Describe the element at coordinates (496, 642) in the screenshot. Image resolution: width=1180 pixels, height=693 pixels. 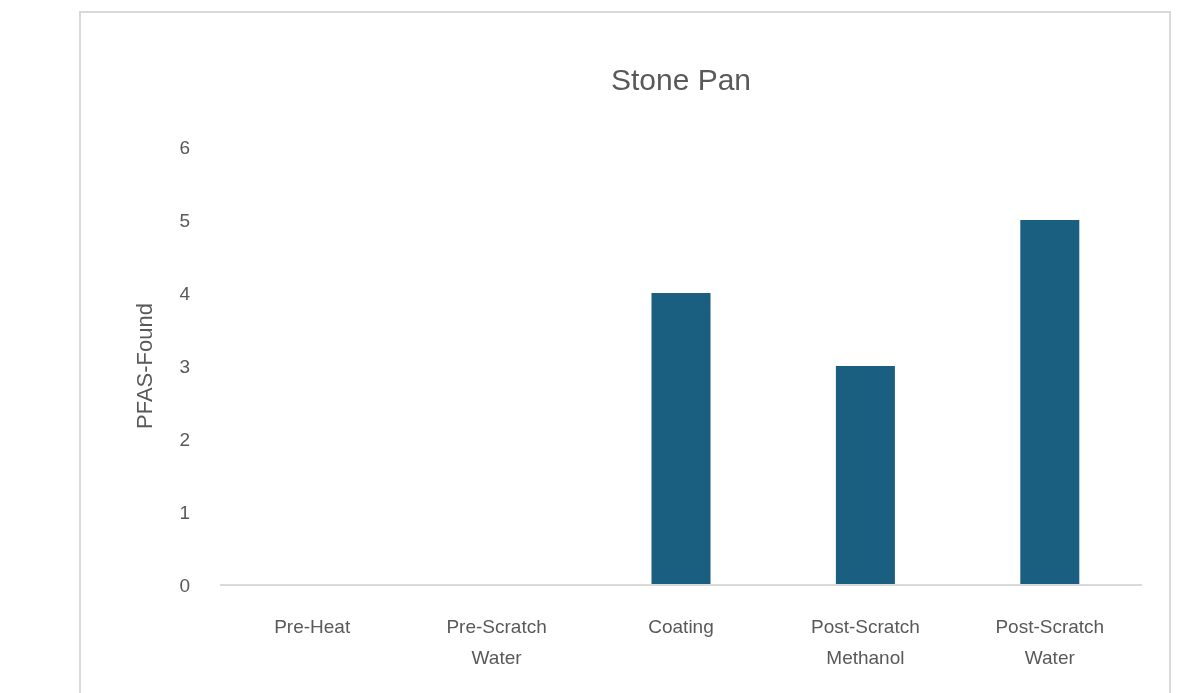
I see `x-tick-label: Pre-Scratch Water` at that location.